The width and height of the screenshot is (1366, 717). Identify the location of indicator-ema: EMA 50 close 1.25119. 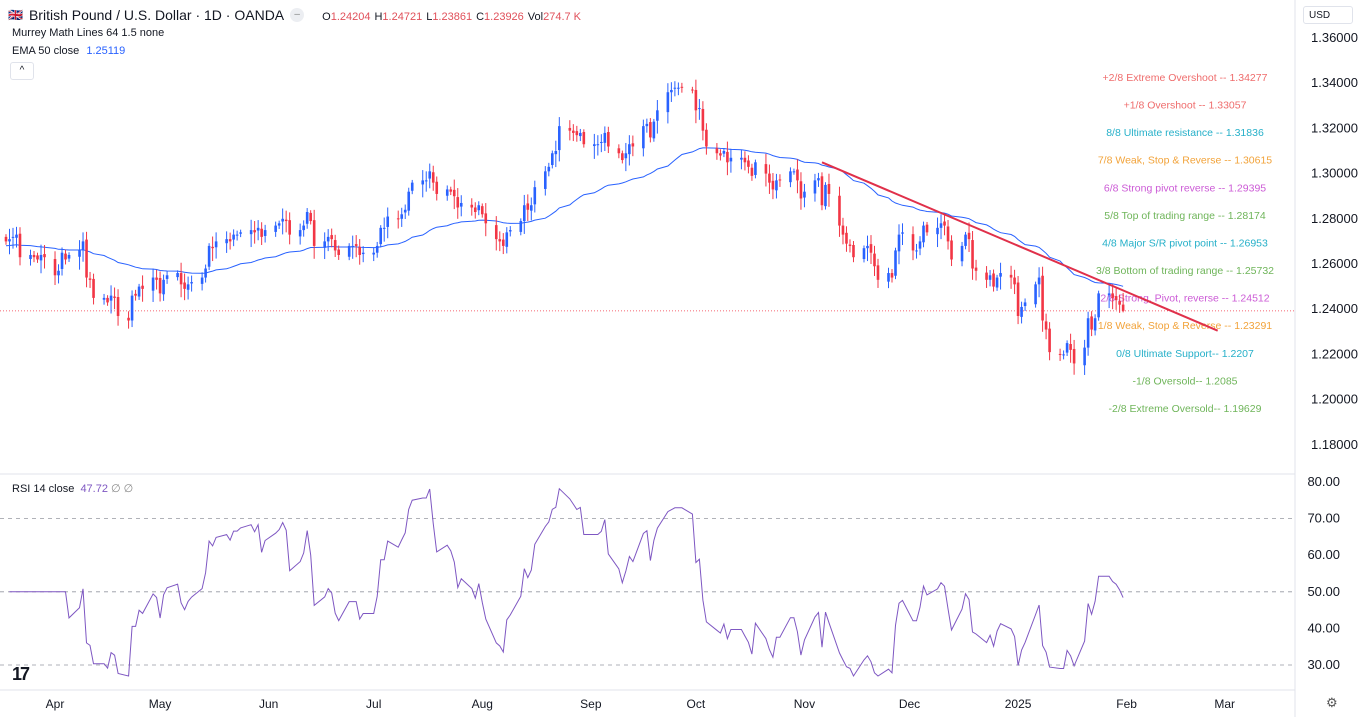
(68, 51).